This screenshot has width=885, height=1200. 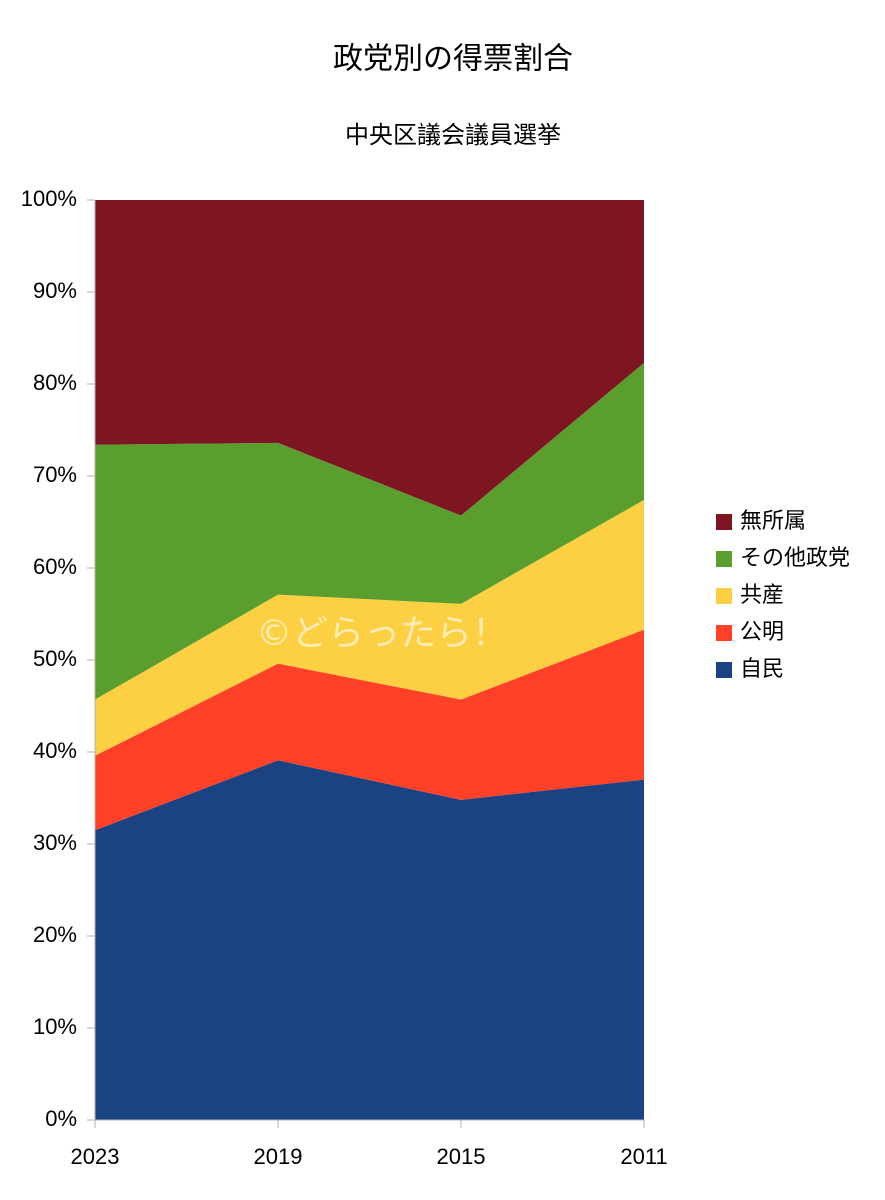 What do you see at coordinates (55, 382) in the screenshot?
I see `y-tick-label: 80%` at bounding box center [55, 382].